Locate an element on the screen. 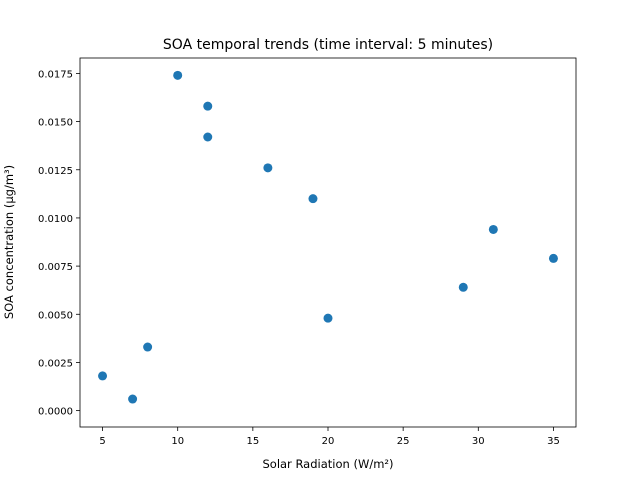  x-tick-label: 15 is located at coordinates (252, 441).